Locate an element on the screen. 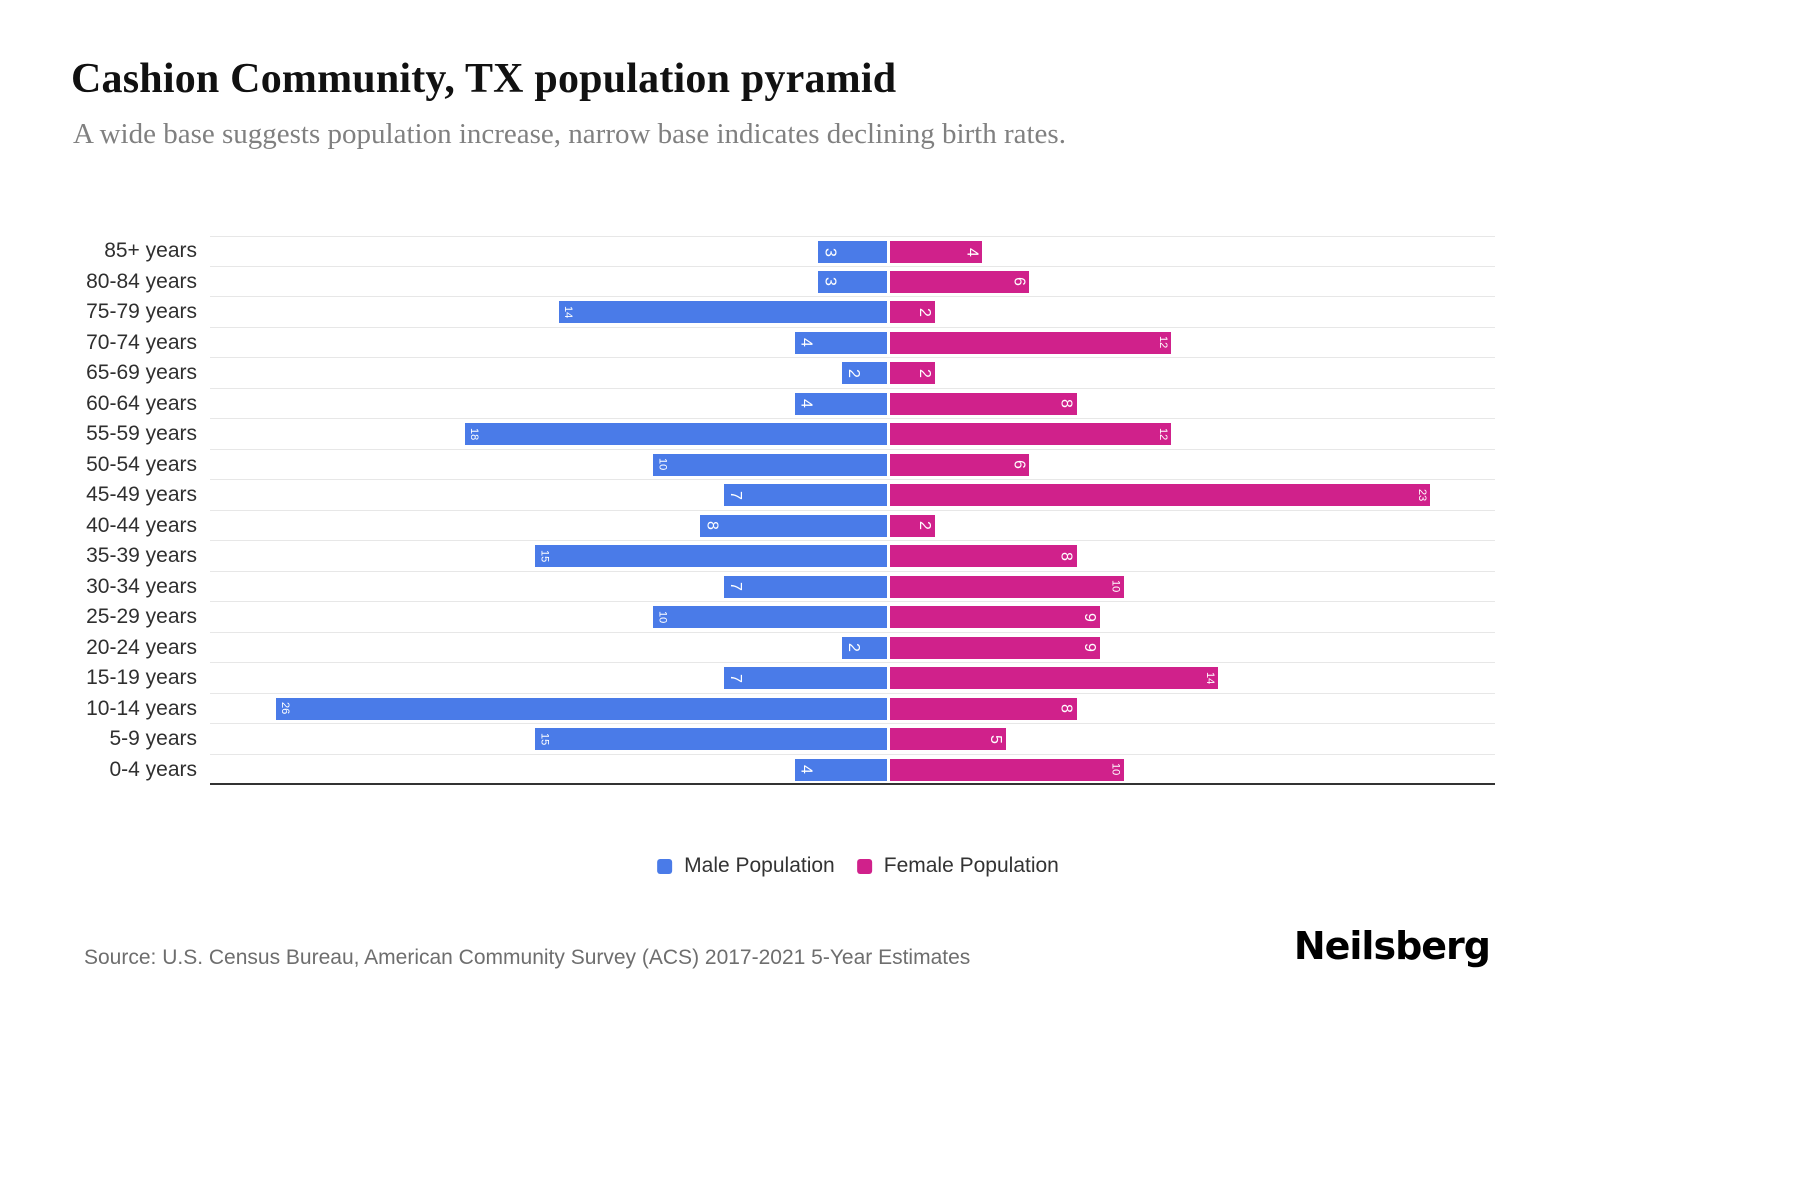 The height and width of the screenshot is (1200, 1800). age-group-label: 65-69 years is located at coordinates (141, 372).